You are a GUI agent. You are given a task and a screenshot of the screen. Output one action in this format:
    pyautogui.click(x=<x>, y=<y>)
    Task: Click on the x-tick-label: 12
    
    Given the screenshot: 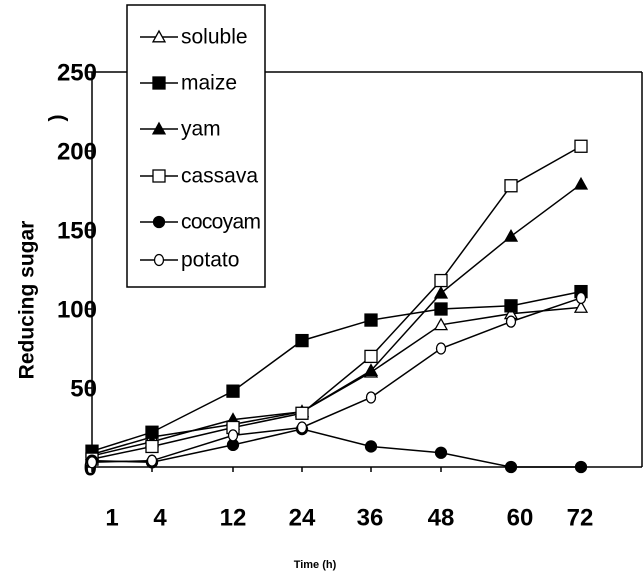 What is the action you would take?
    pyautogui.click(x=233, y=517)
    